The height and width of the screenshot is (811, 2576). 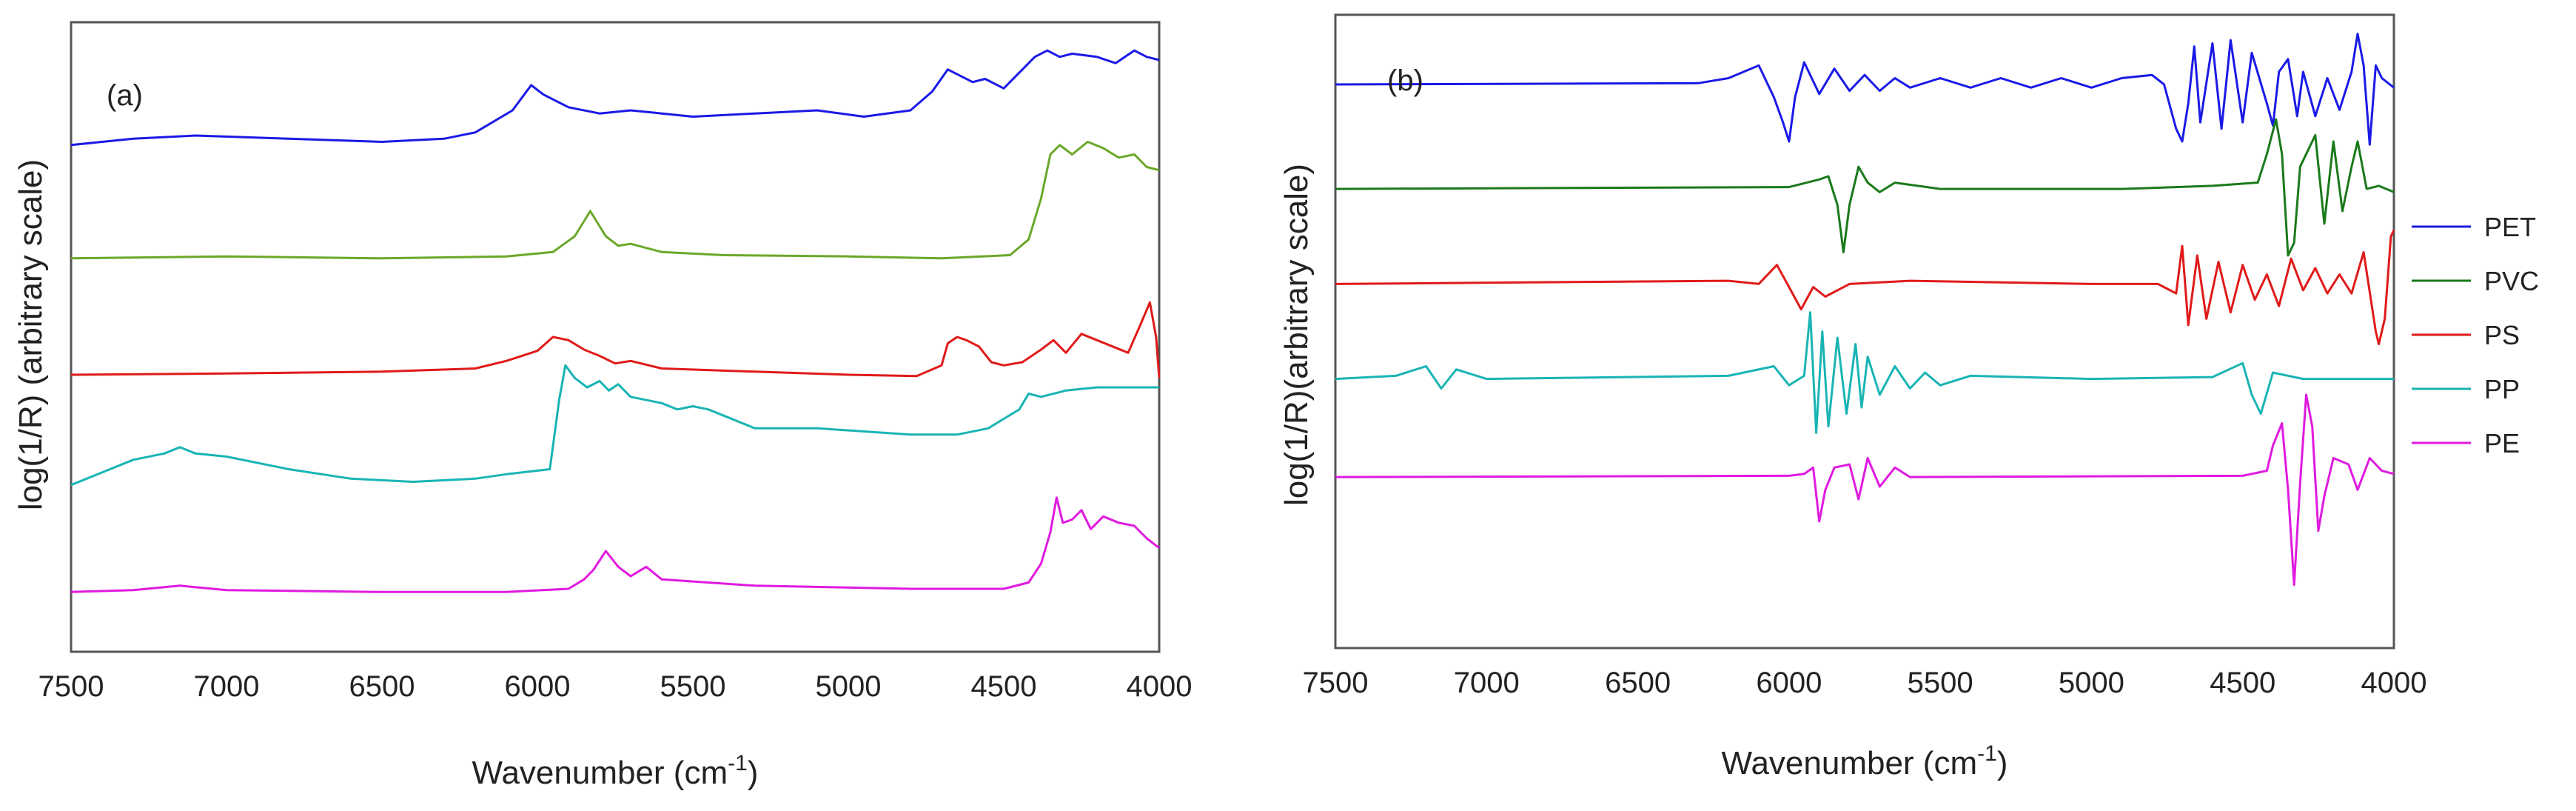 What do you see at coordinates (2511, 281) in the screenshot?
I see `legend-label-pvc: PVC` at bounding box center [2511, 281].